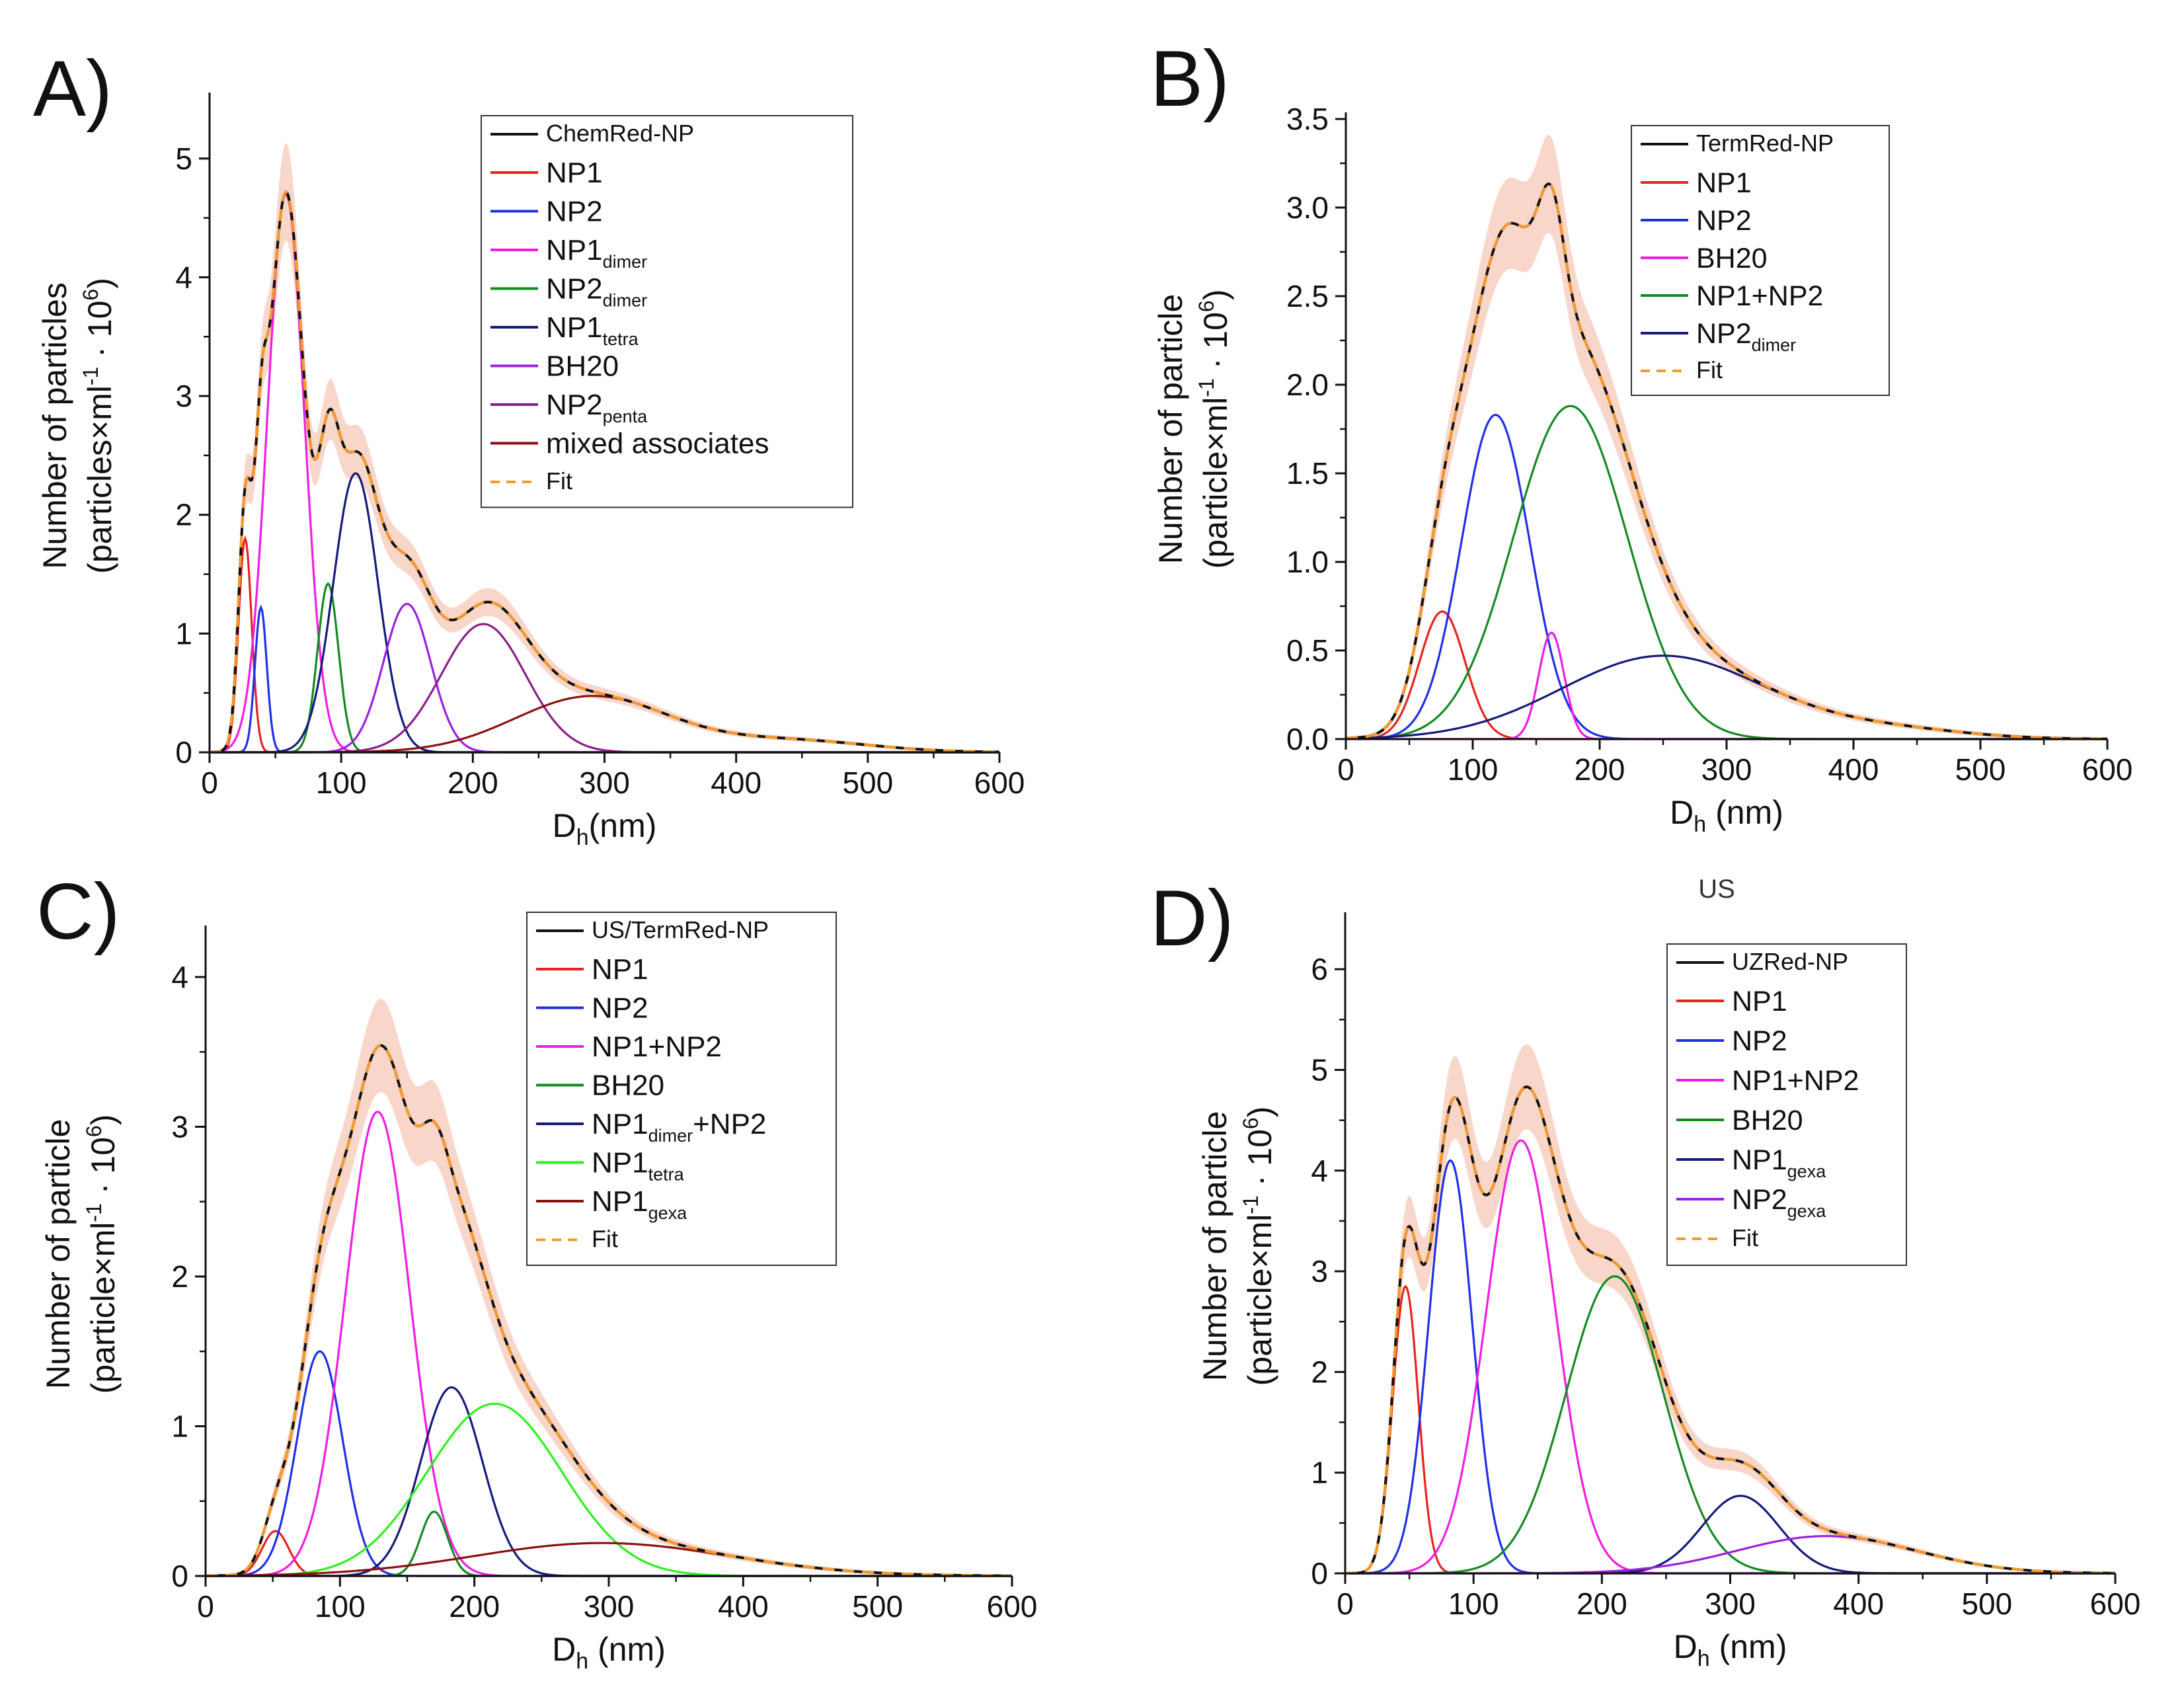  Describe the element at coordinates (1779, 1202) in the screenshot. I see `legend-label: NP2gexa` at that location.